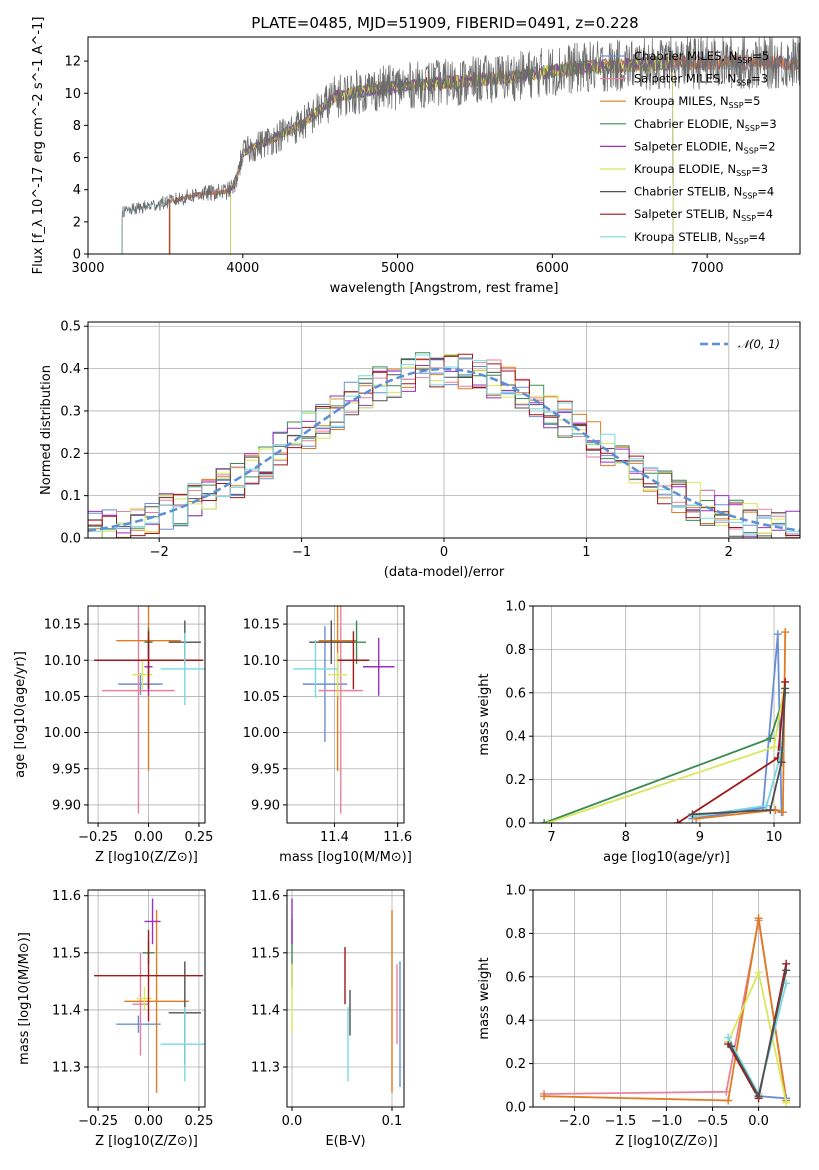  What do you see at coordinates (697, 102) in the screenshot?
I see `legend-entry: Kroupa MILES, NSSP=5` at bounding box center [697, 102].